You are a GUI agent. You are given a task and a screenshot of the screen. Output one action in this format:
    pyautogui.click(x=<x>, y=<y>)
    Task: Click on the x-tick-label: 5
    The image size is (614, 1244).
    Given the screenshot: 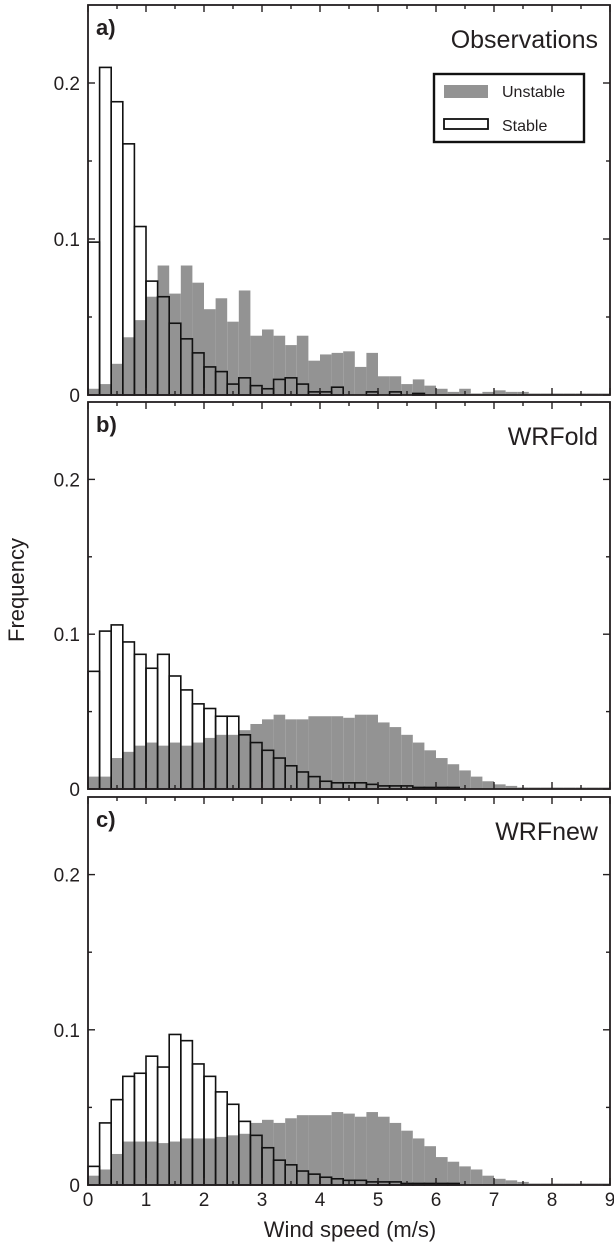 What is the action you would take?
    pyautogui.click(x=378, y=1200)
    